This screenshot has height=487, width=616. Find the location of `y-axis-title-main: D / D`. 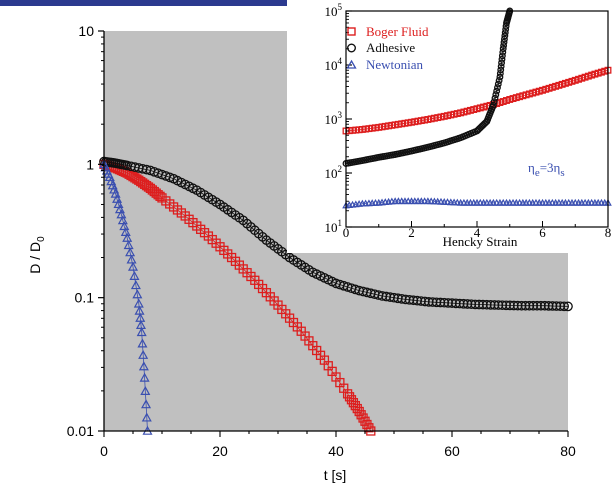

y-axis-title-main: D / D is located at coordinates (35, 258).